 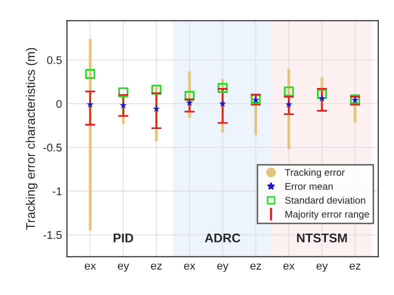 I want to click on legend-label: Majority error range, so click(x=327, y=215).